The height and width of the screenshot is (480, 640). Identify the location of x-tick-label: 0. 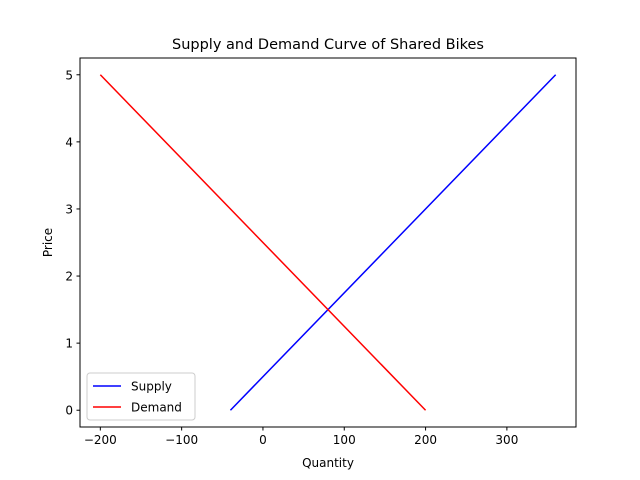
(263, 440).